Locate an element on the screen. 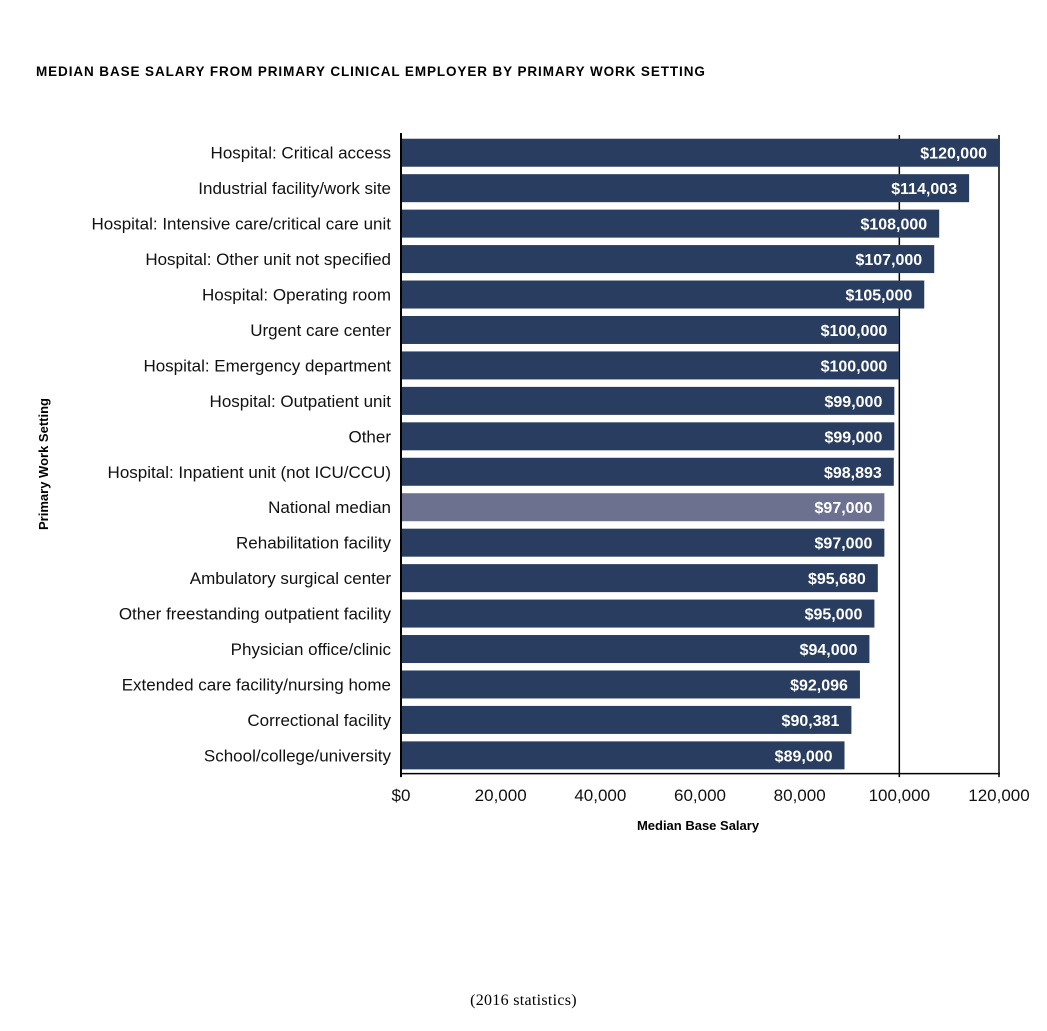 This screenshot has height=1031, width=1047. value-label-6: $100,000 is located at coordinates (854, 366).